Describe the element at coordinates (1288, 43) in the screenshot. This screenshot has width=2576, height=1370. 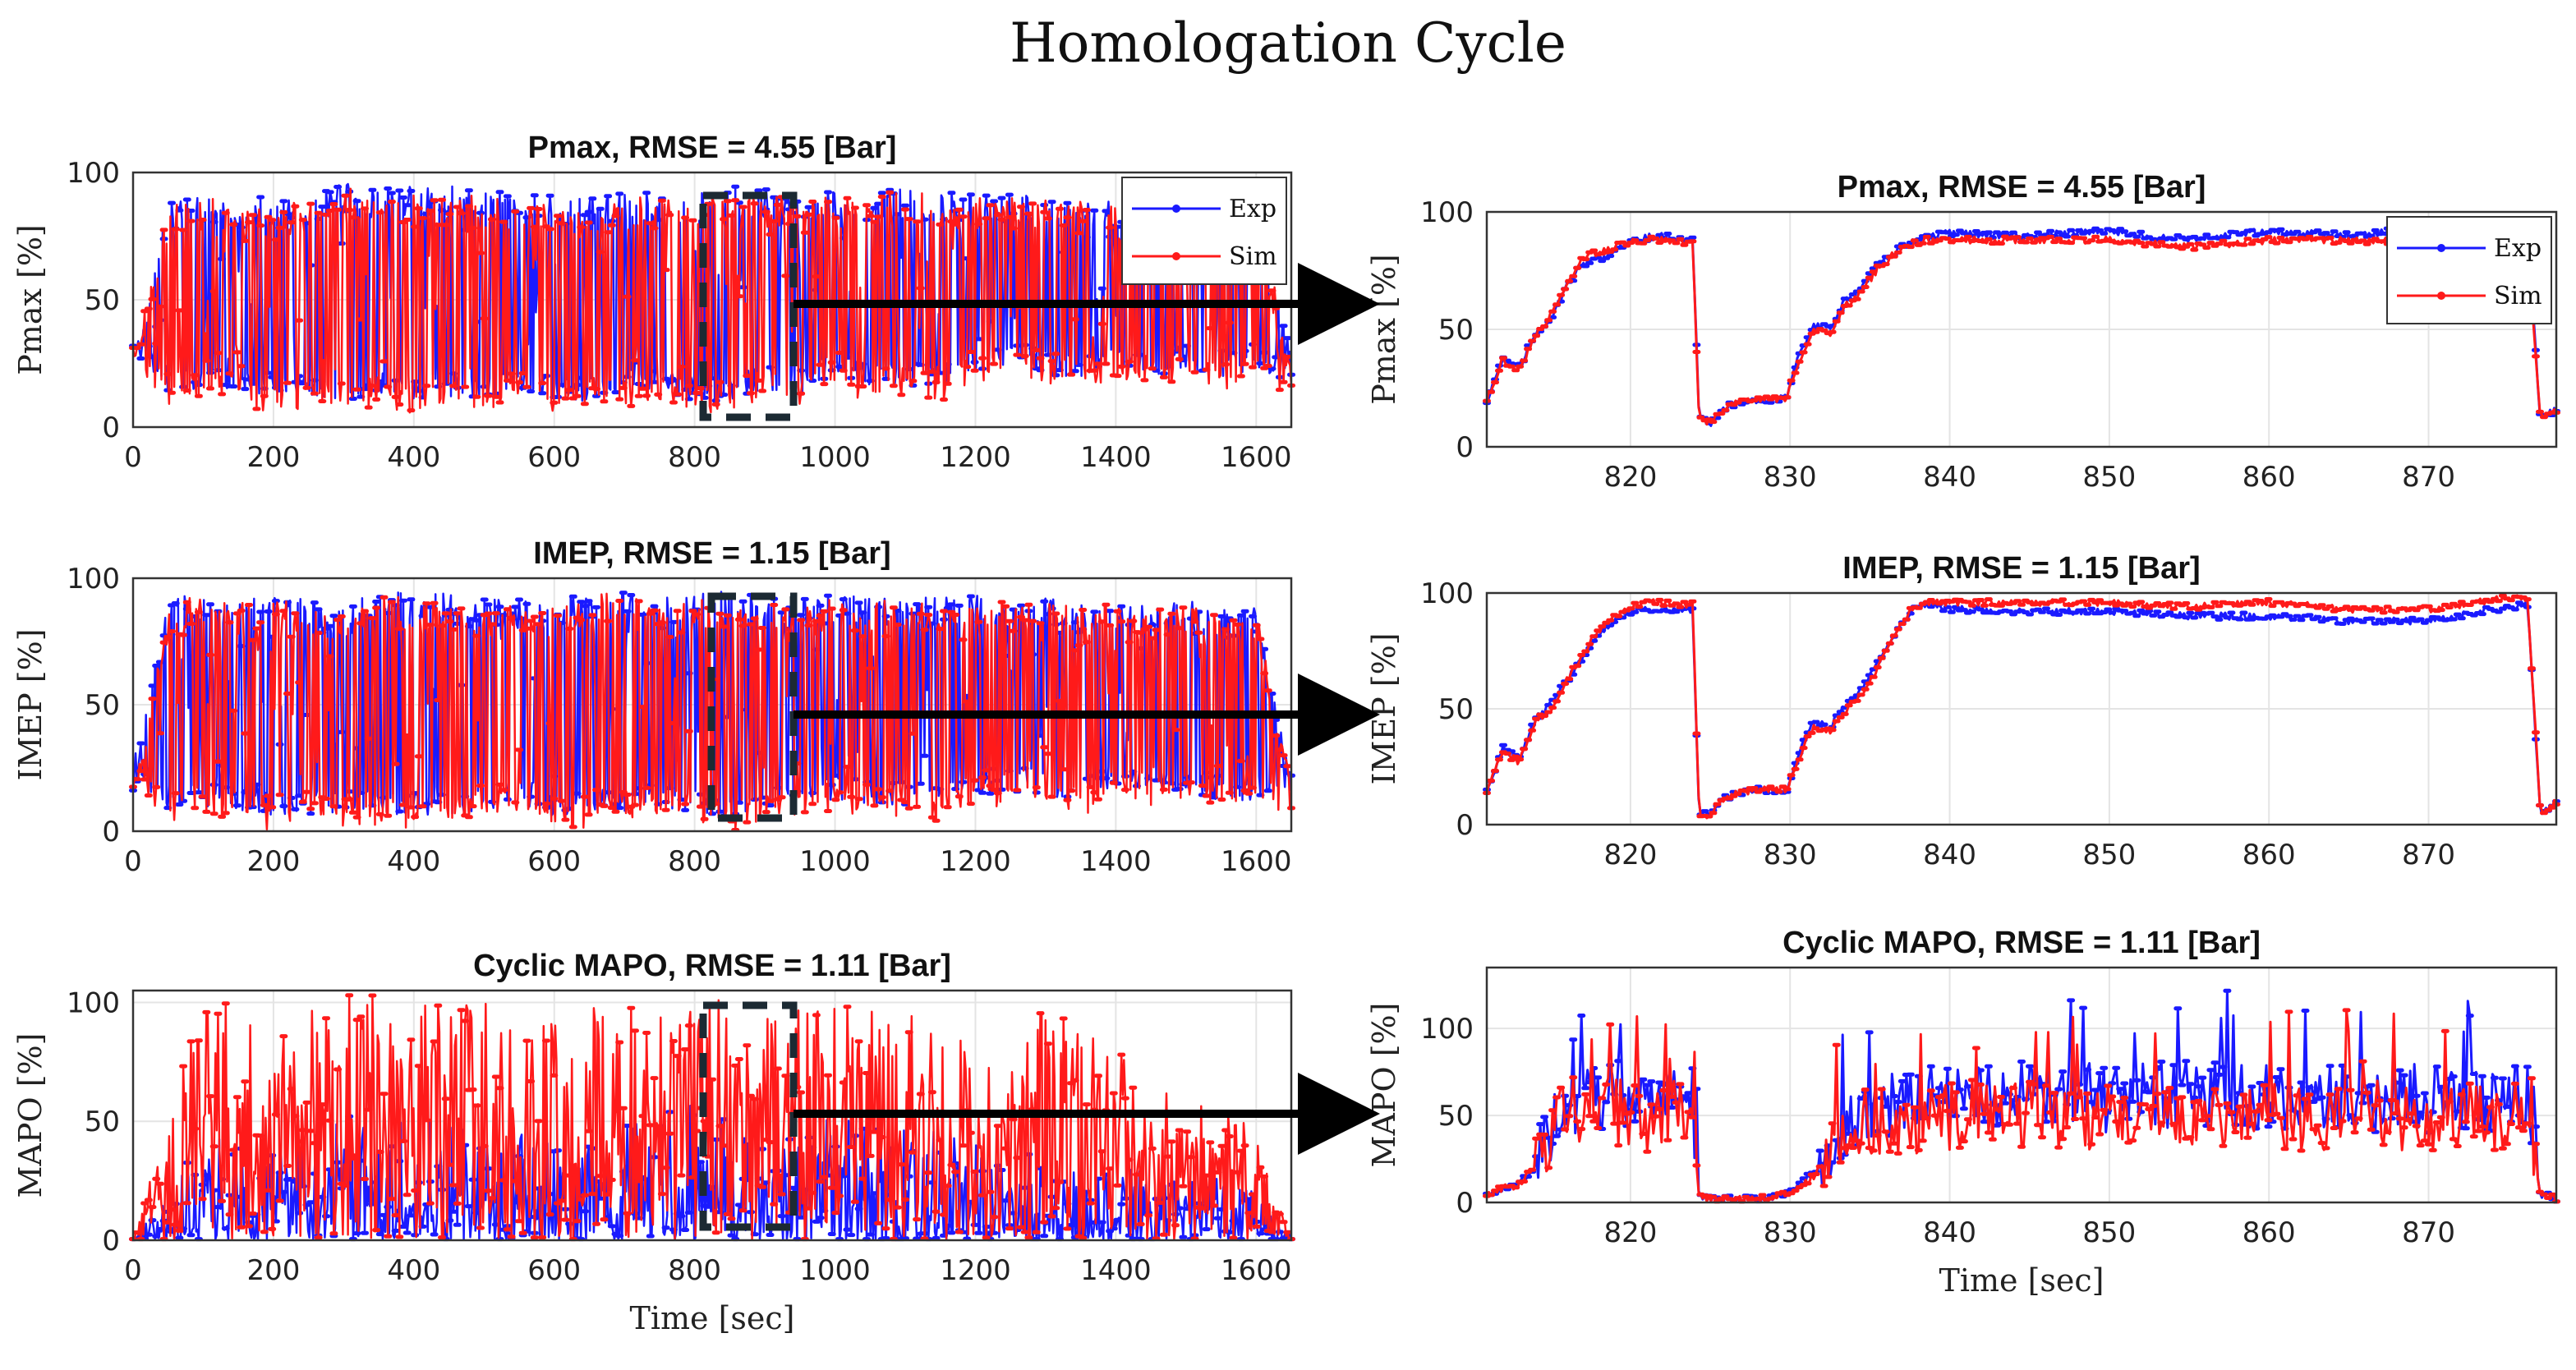
I see `figure-title: Homologation Cycle` at that location.